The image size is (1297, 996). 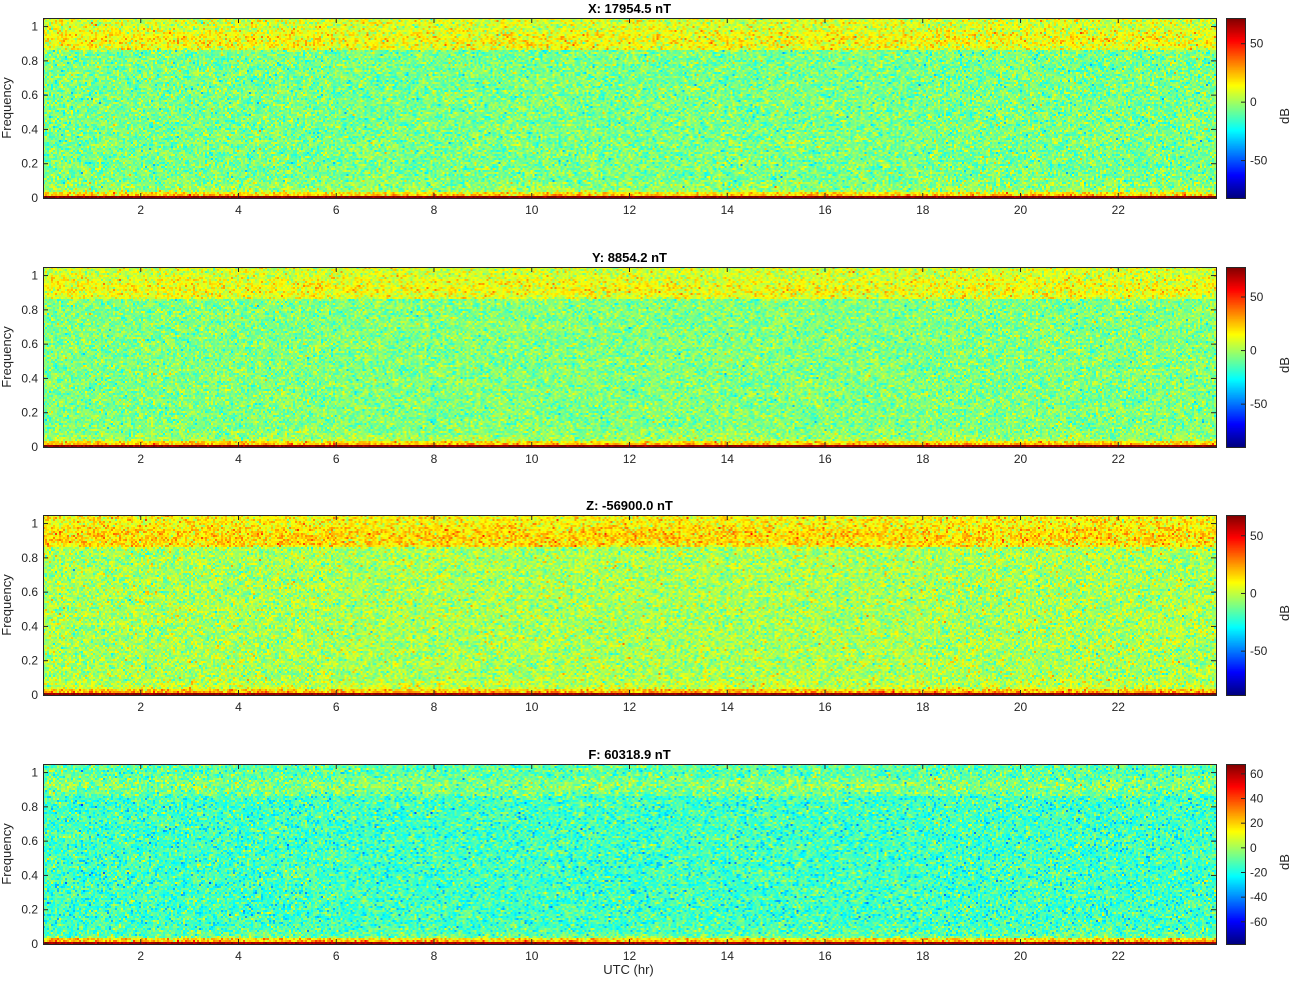 I want to click on x-tick-label: 10, so click(x=532, y=707).